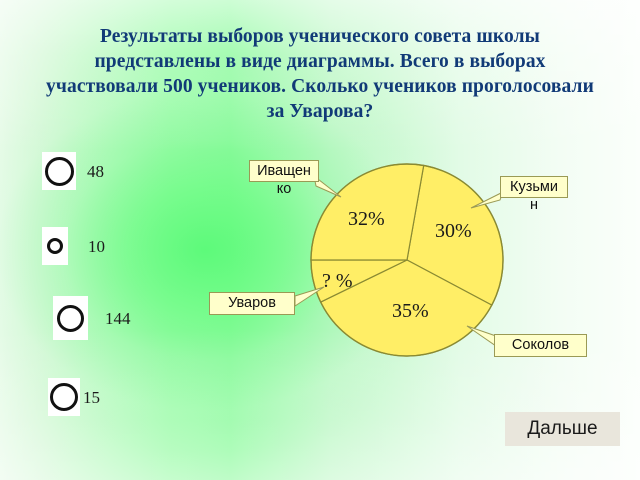 Image resolution: width=640 pixels, height=480 pixels. Describe the element at coordinates (562, 429) in the screenshot. I see `next-button: Дальше` at that location.